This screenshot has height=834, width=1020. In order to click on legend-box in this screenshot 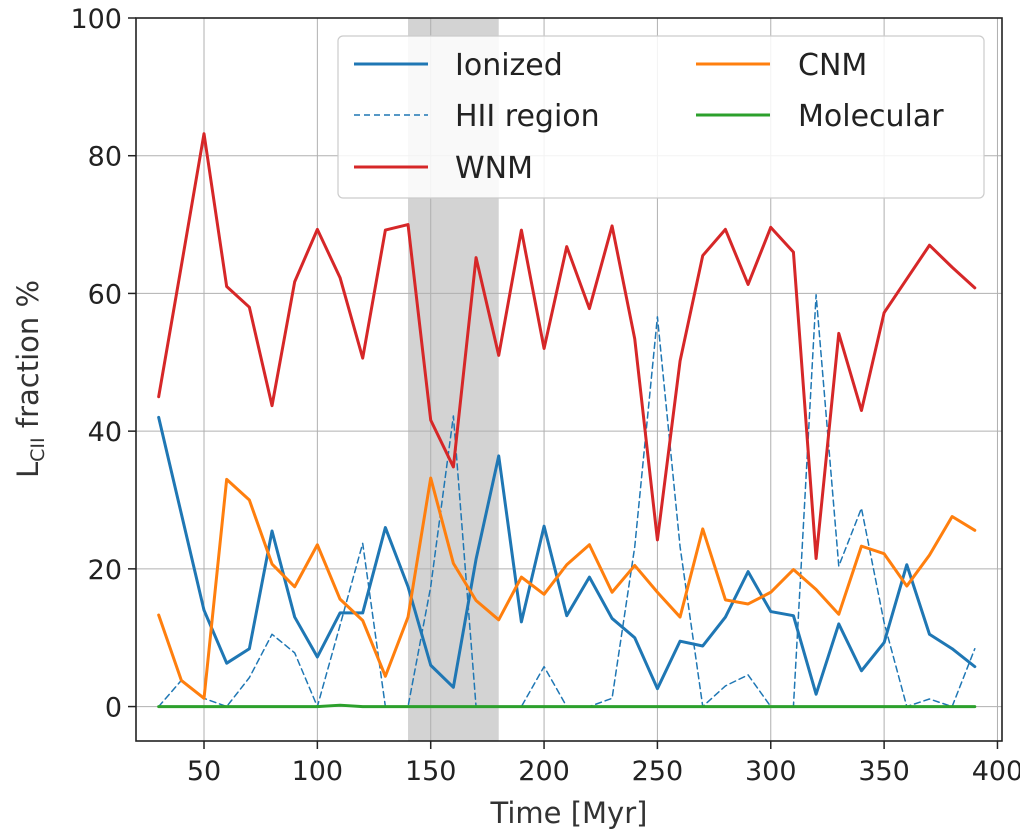, I will do `click(661, 117)`.